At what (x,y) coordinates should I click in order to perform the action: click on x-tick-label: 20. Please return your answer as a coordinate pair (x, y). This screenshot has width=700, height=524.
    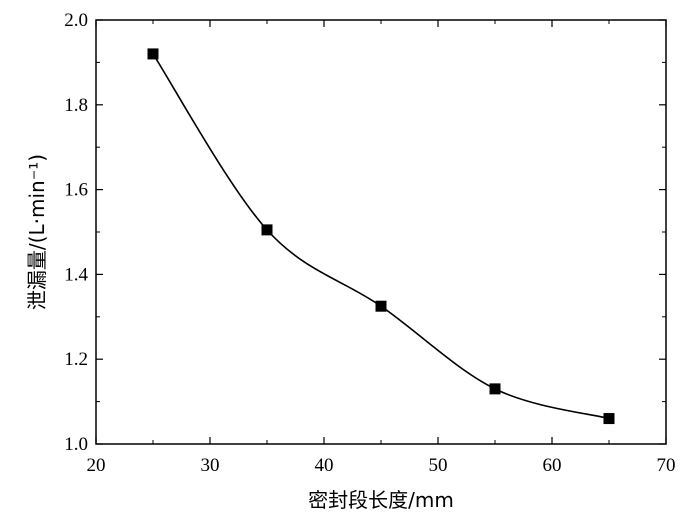
    Looking at the image, I should click on (96, 465).